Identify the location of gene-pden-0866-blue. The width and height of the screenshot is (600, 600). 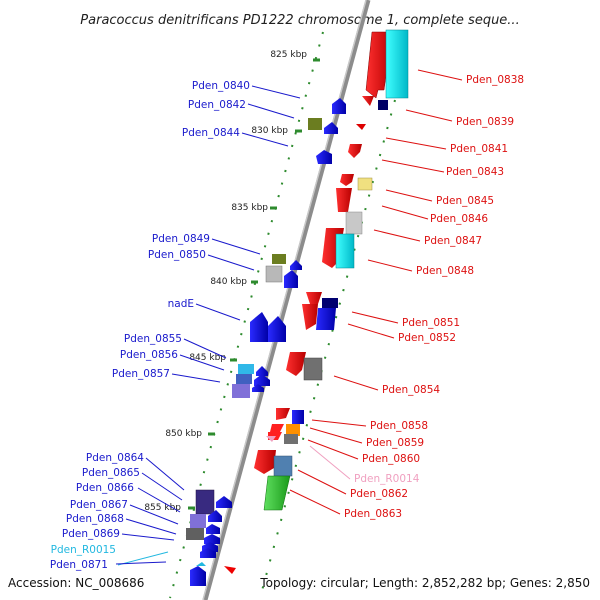
(213, 529).